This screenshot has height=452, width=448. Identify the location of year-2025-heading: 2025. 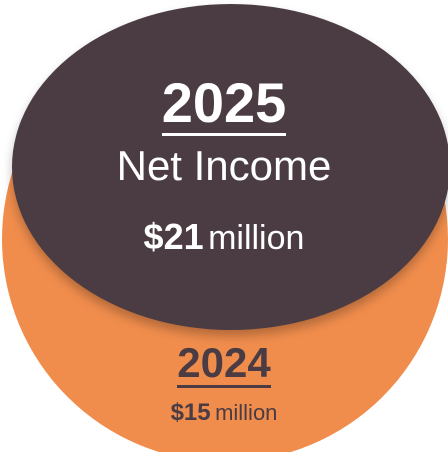
(224, 105).